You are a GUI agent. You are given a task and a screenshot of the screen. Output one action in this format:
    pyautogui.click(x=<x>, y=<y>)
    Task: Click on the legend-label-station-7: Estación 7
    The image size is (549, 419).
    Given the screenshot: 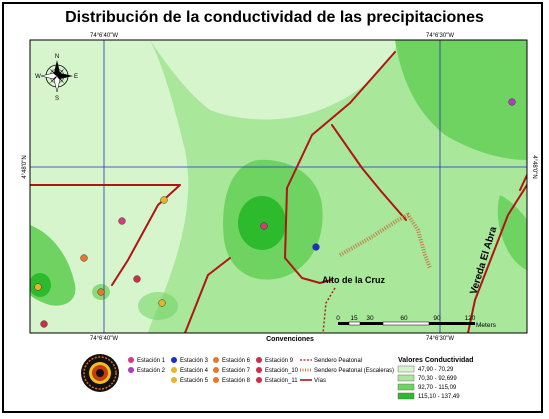 What is the action you would take?
    pyautogui.click(x=236, y=371)
    